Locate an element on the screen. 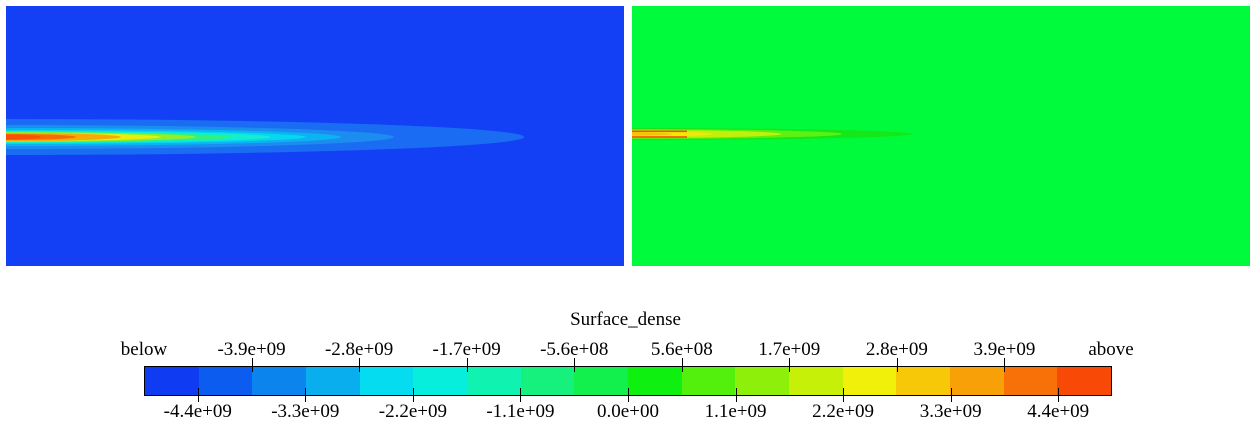  legend-upper-label: 5.6e+08 is located at coordinates (681, 349).